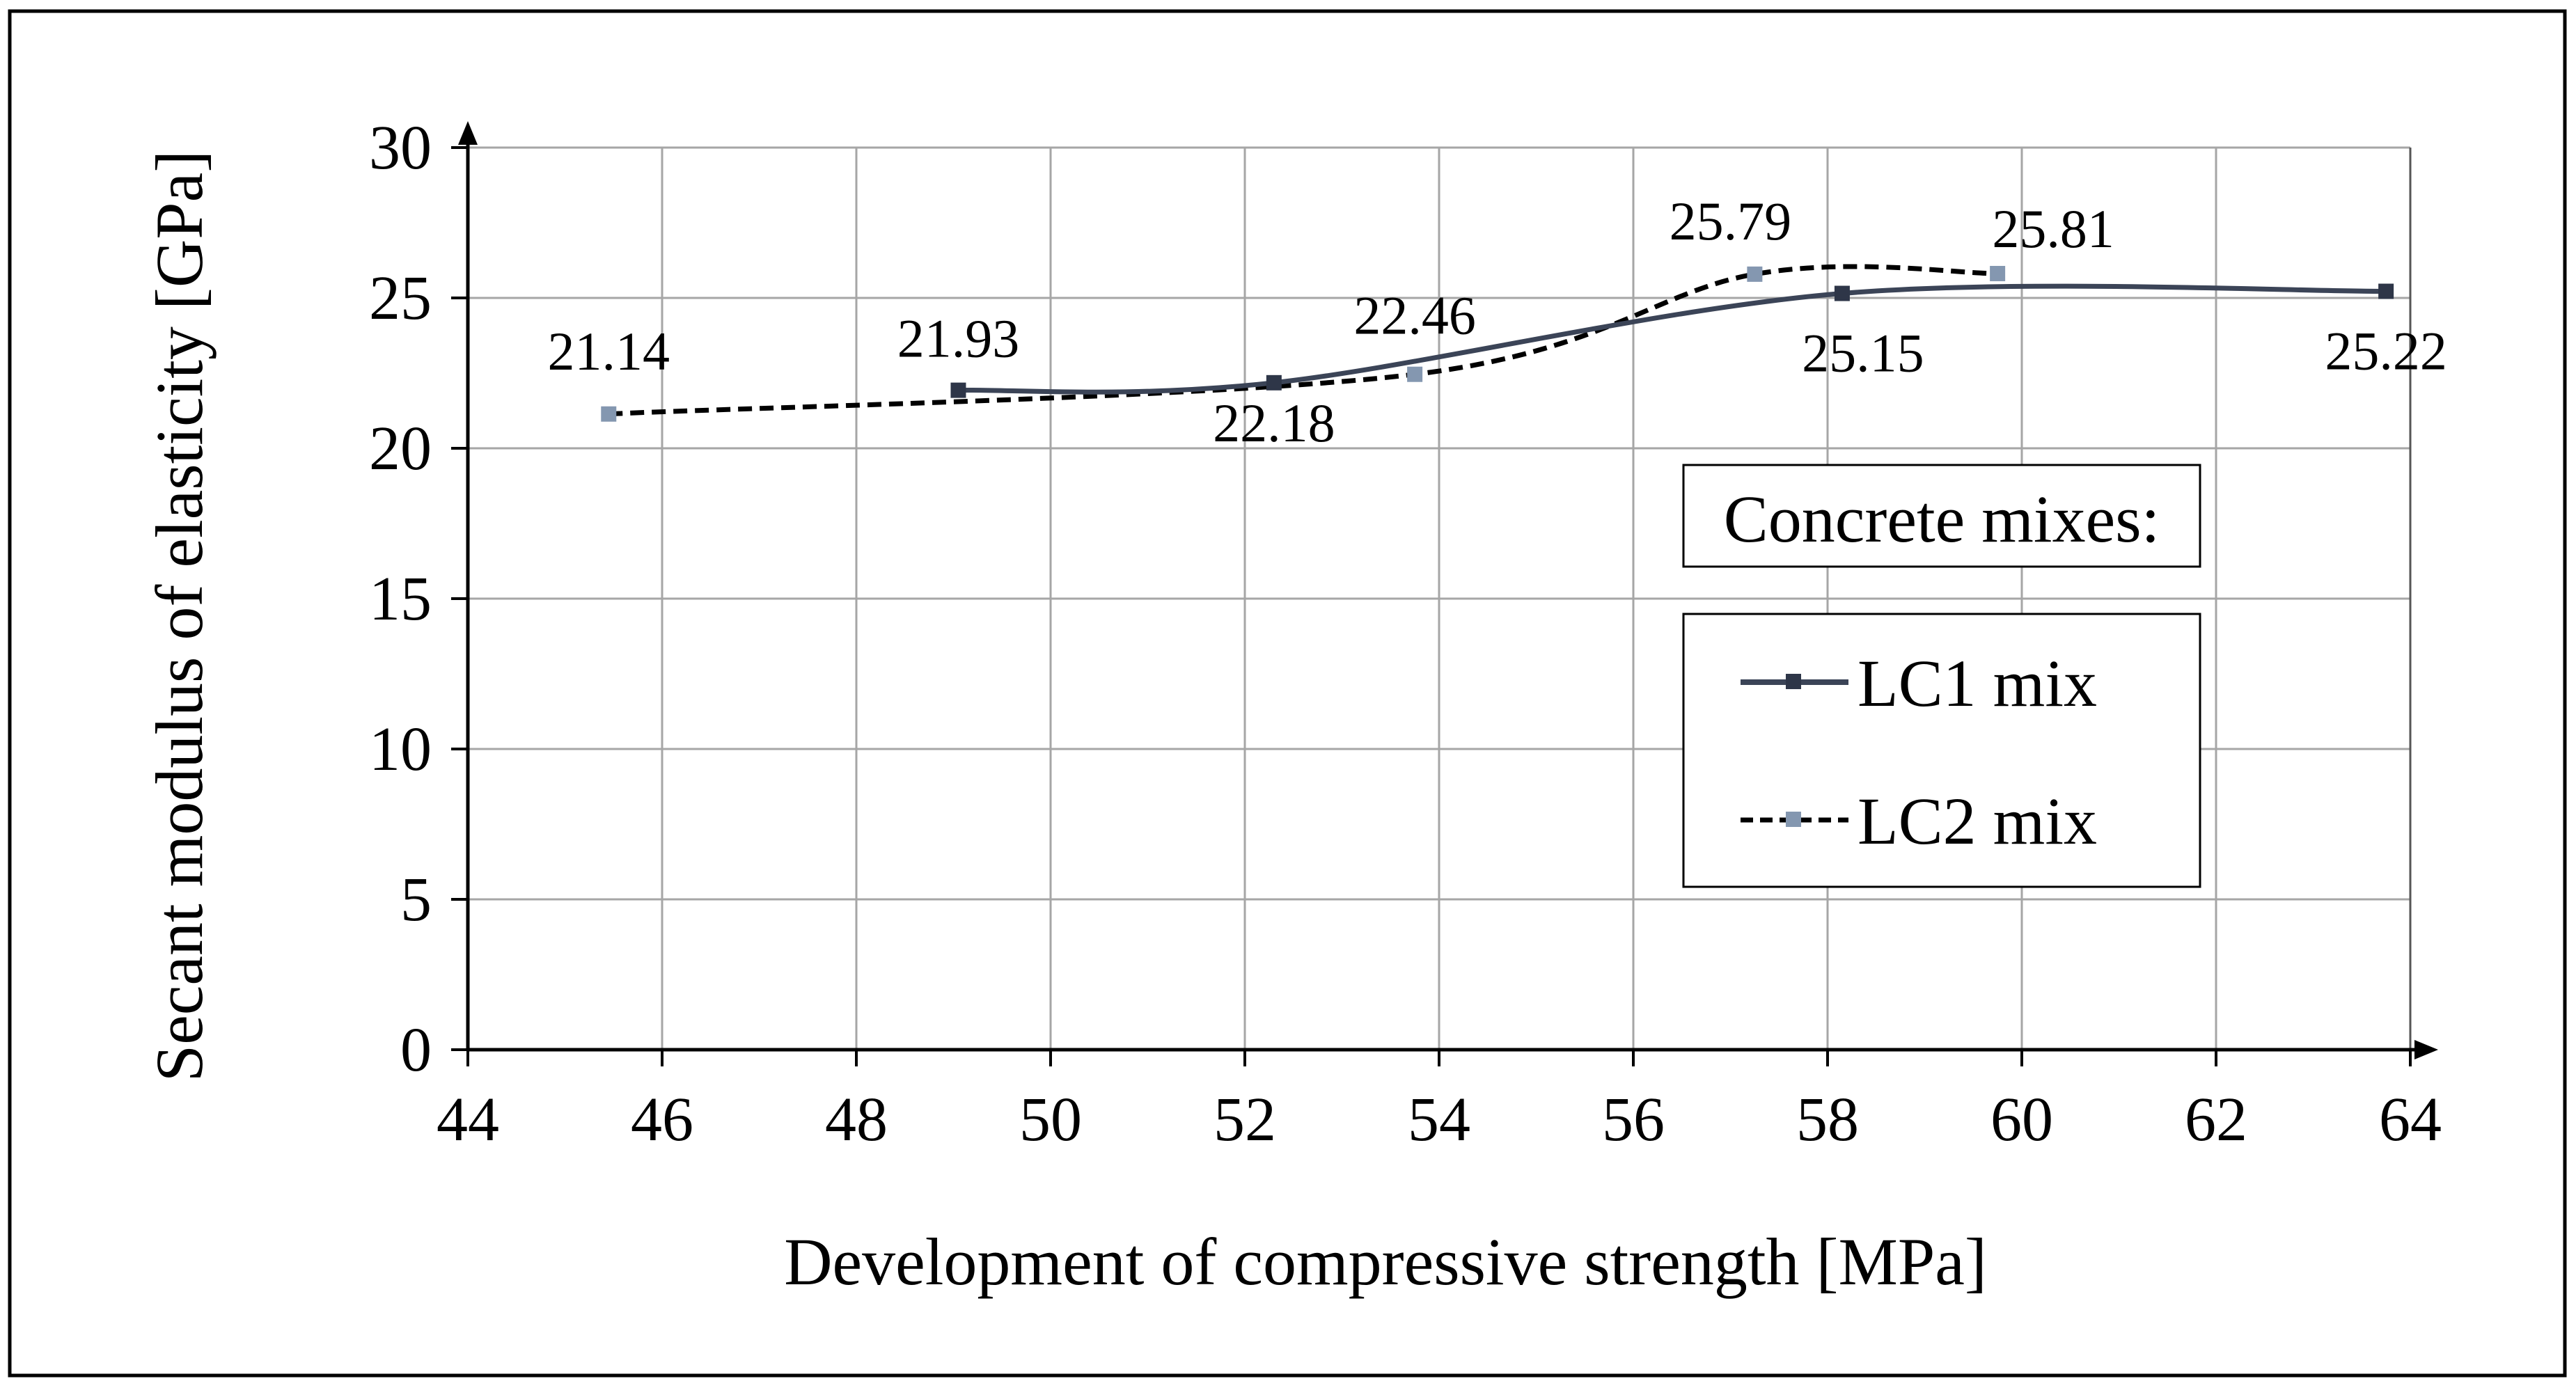 The width and height of the screenshot is (2576, 1388). I want to click on y-tick-label: 5, so click(416, 899).